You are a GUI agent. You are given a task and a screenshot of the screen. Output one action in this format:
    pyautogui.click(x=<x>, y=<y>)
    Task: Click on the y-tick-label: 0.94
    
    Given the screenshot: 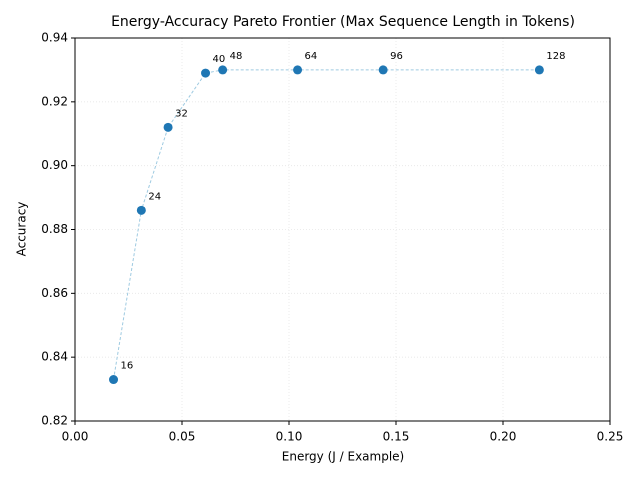 What is the action you would take?
    pyautogui.click(x=54, y=38)
    